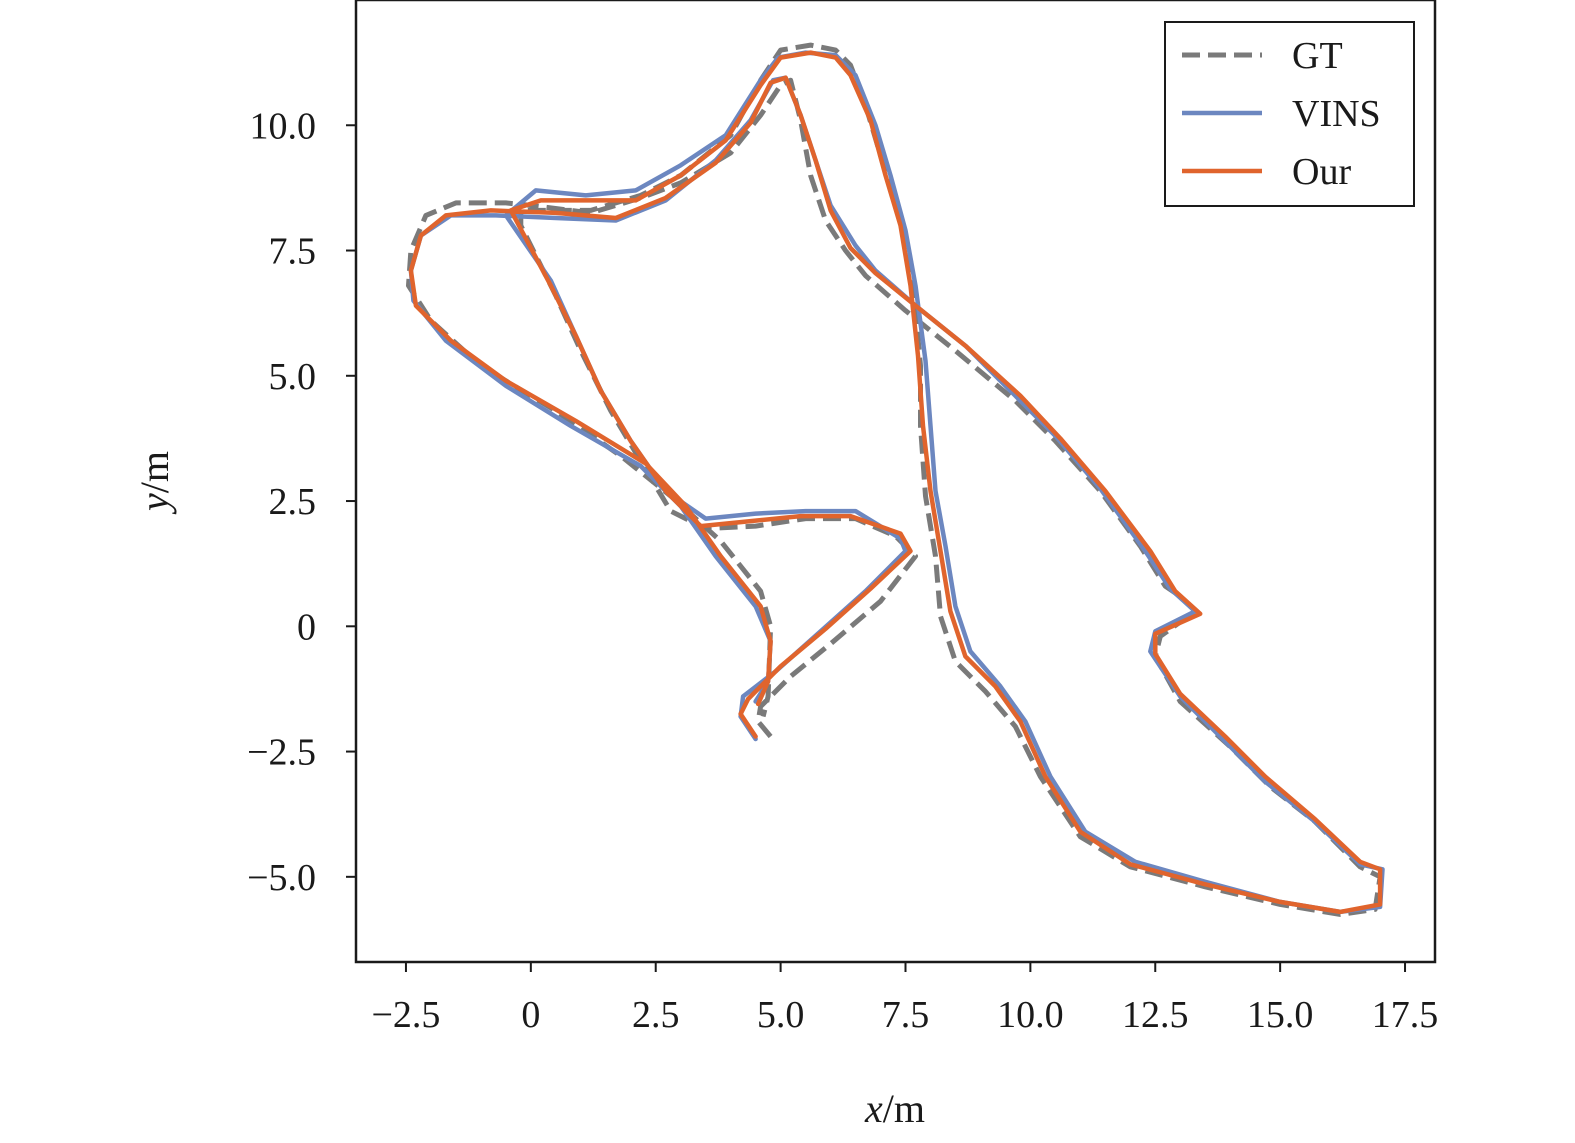 The image size is (1575, 1143). I want to click on x-tick-label: 2.5, so click(656, 1015).